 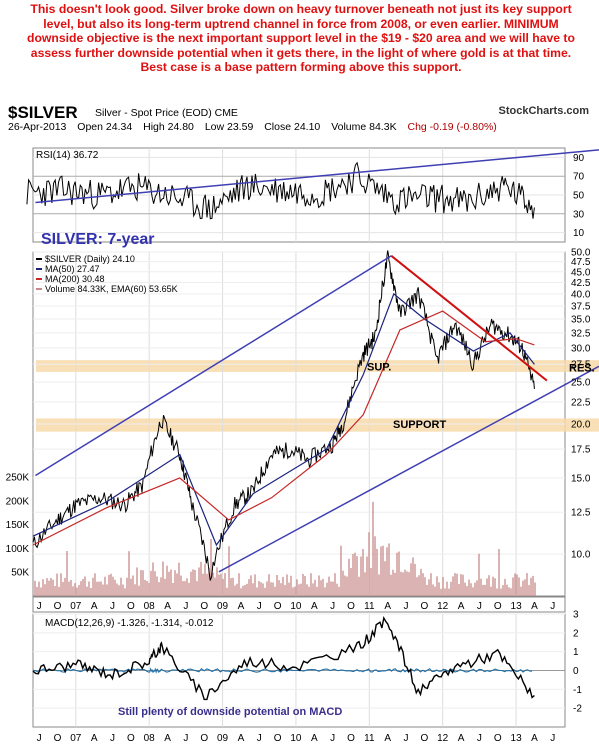 I want to click on x-tick-label: 11, so click(x=369, y=738).